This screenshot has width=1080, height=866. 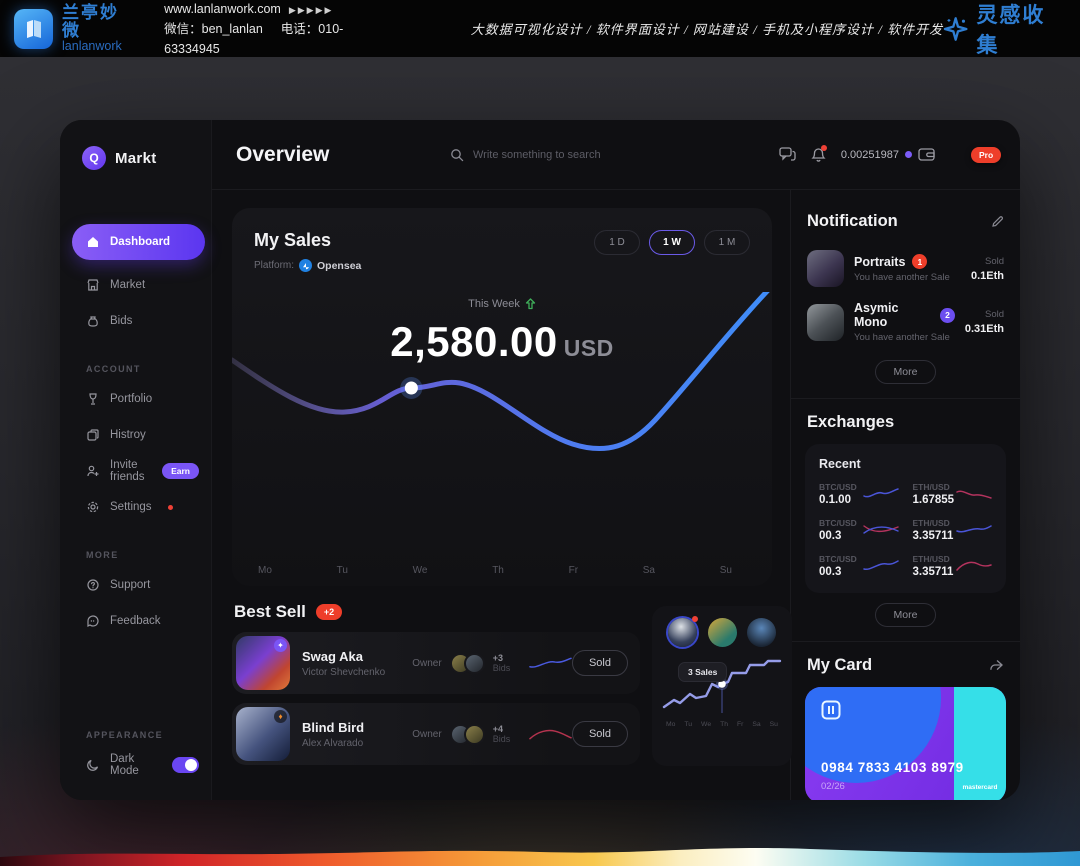 I want to click on notification-amount: 0.31Eth, so click(x=984, y=329).